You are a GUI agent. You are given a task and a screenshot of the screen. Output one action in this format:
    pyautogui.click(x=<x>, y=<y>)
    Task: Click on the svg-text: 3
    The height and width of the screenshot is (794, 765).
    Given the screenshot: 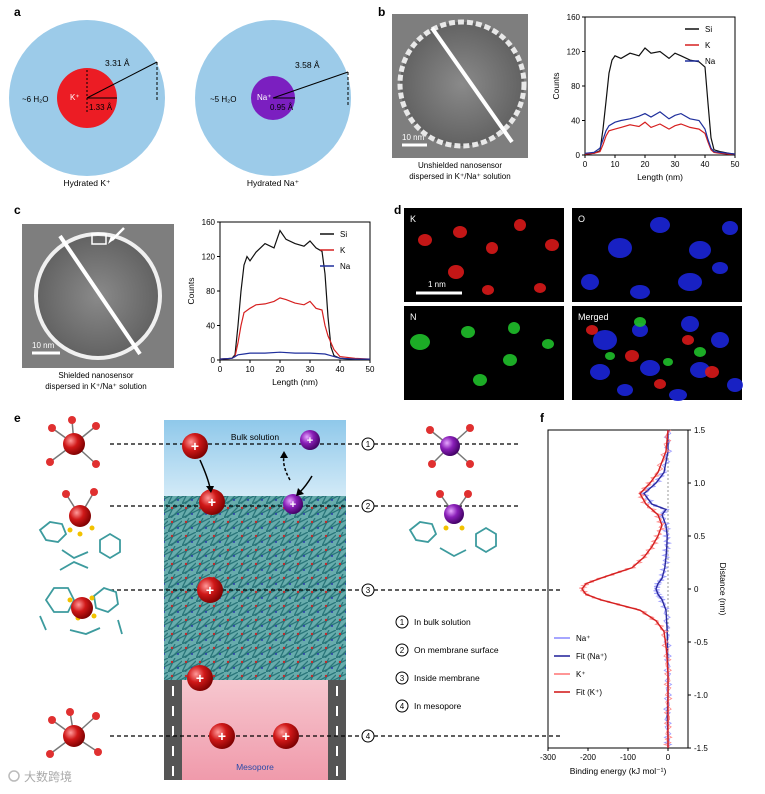 What is the action you would take?
    pyautogui.click(x=368, y=590)
    